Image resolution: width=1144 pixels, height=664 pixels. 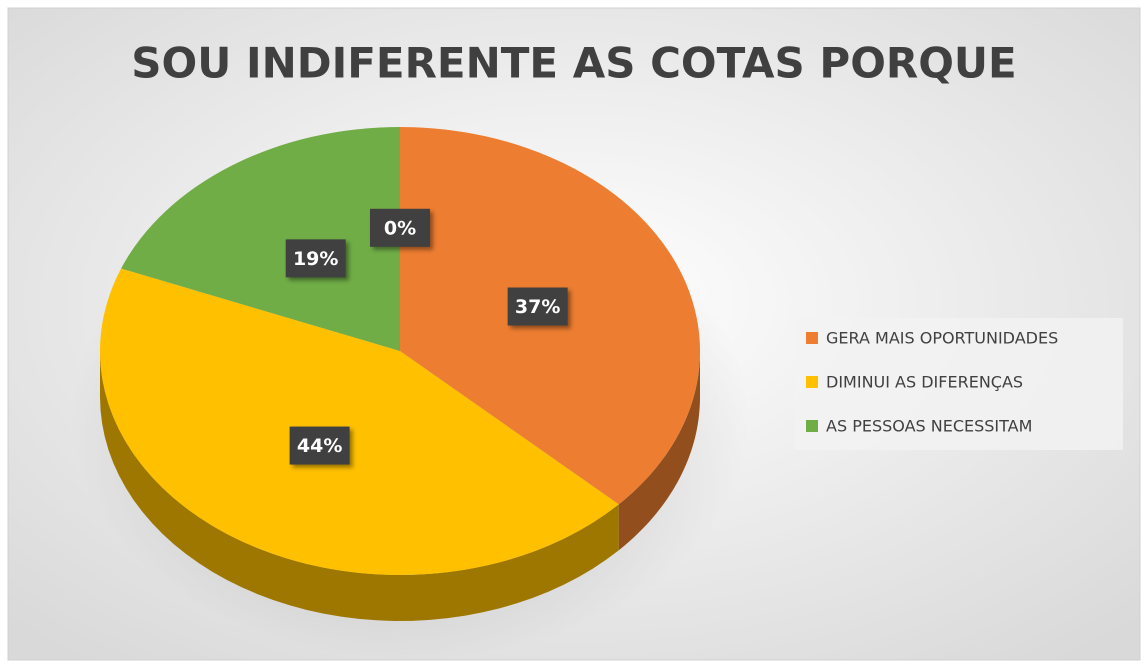 What do you see at coordinates (659, 451) in the screenshot?
I see `pie-side` at bounding box center [659, 451].